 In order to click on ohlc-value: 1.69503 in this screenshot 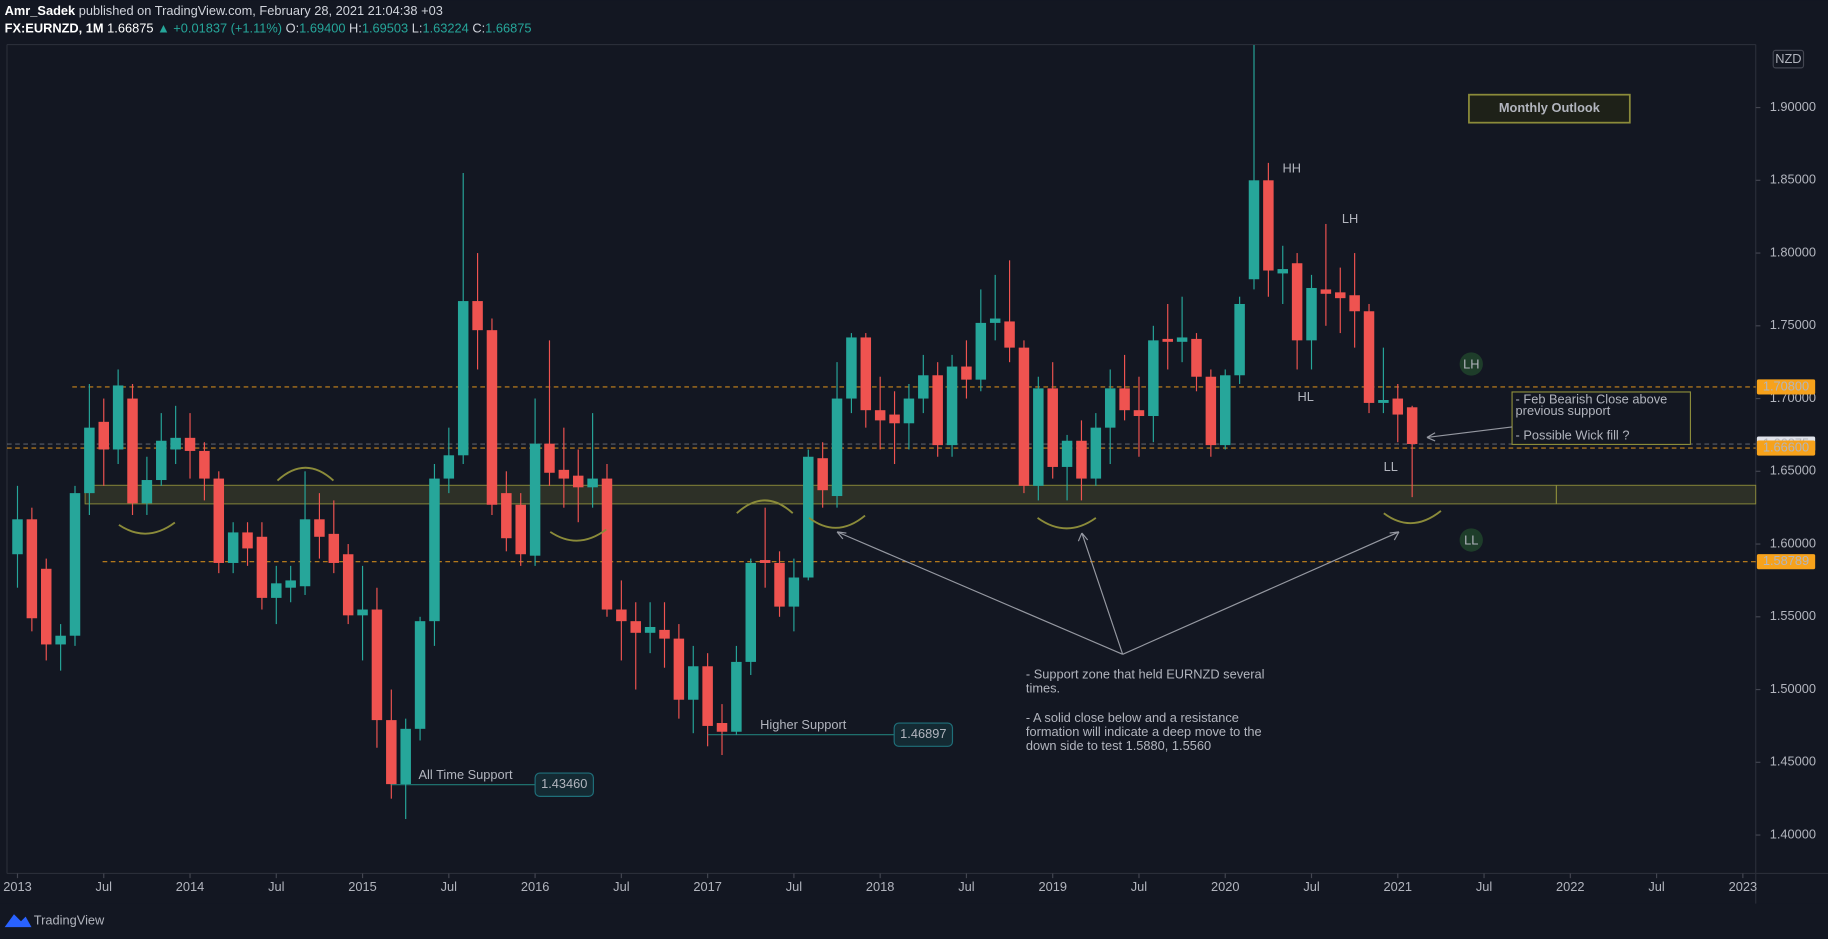, I will do `click(385, 28)`.